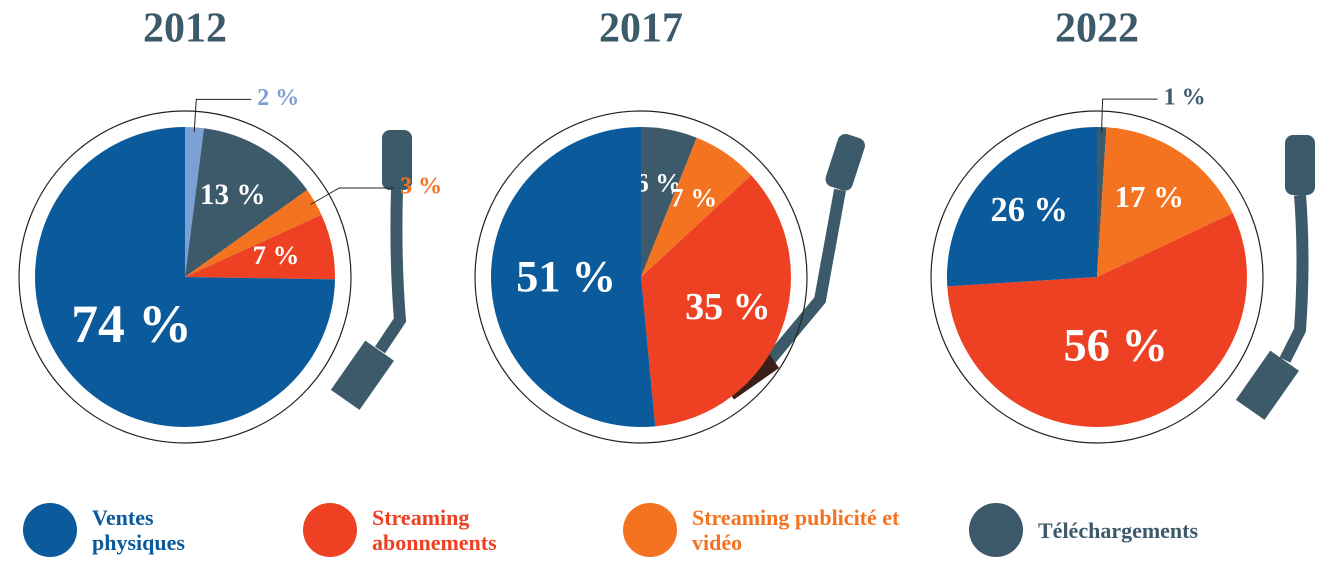 This screenshot has width=1317, height=562. I want to click on legend-item: Téléchargements, so click(1123, 530).